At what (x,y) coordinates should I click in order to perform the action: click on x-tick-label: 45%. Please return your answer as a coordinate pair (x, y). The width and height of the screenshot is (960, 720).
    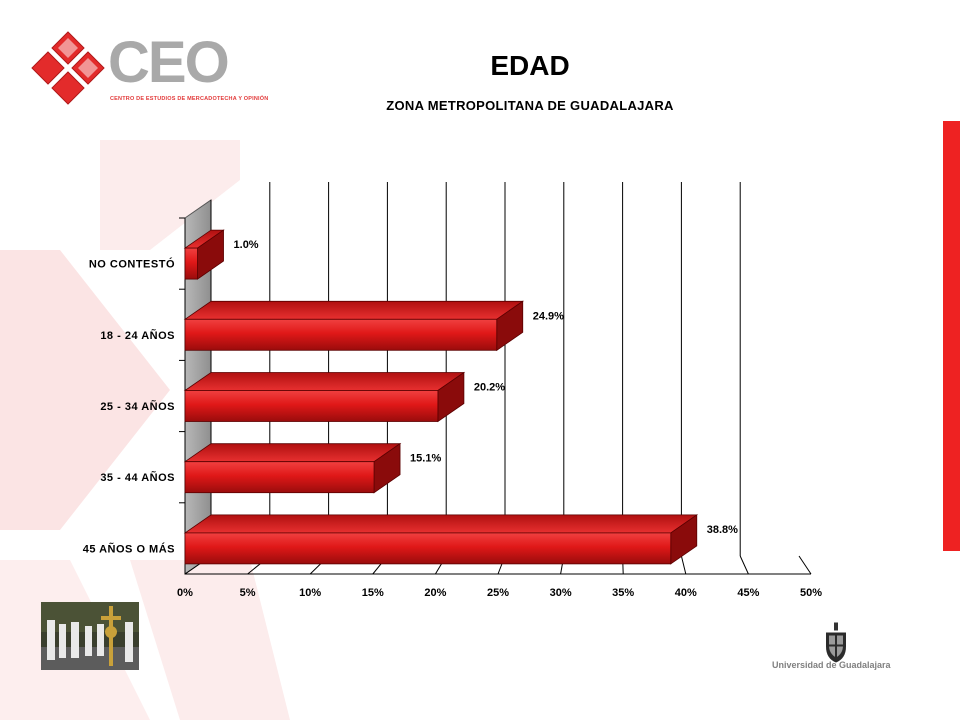
    Looking at the image, I should click on (748, 593).